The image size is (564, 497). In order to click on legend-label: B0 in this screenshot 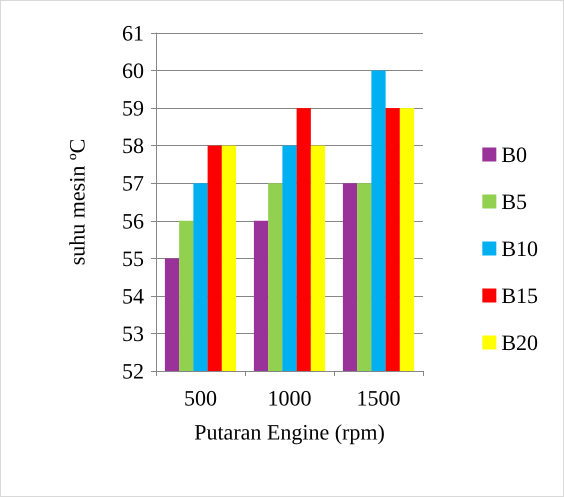, I will do `click(514, 154)`.